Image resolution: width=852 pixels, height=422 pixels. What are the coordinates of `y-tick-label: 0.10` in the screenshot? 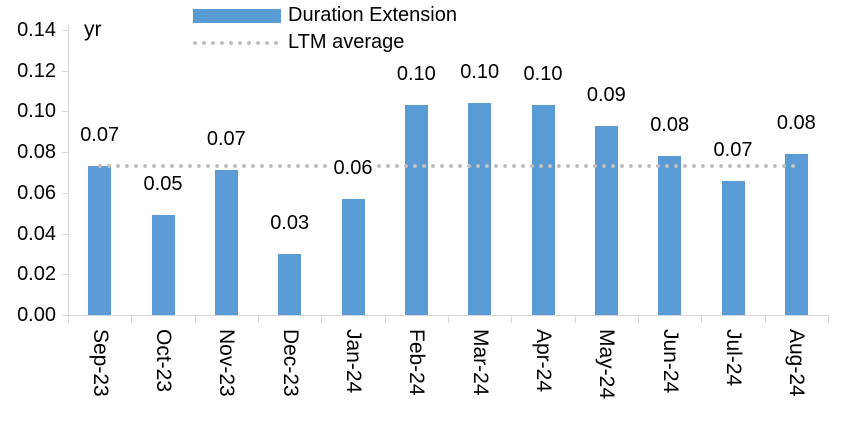 It's located at (36, 111).